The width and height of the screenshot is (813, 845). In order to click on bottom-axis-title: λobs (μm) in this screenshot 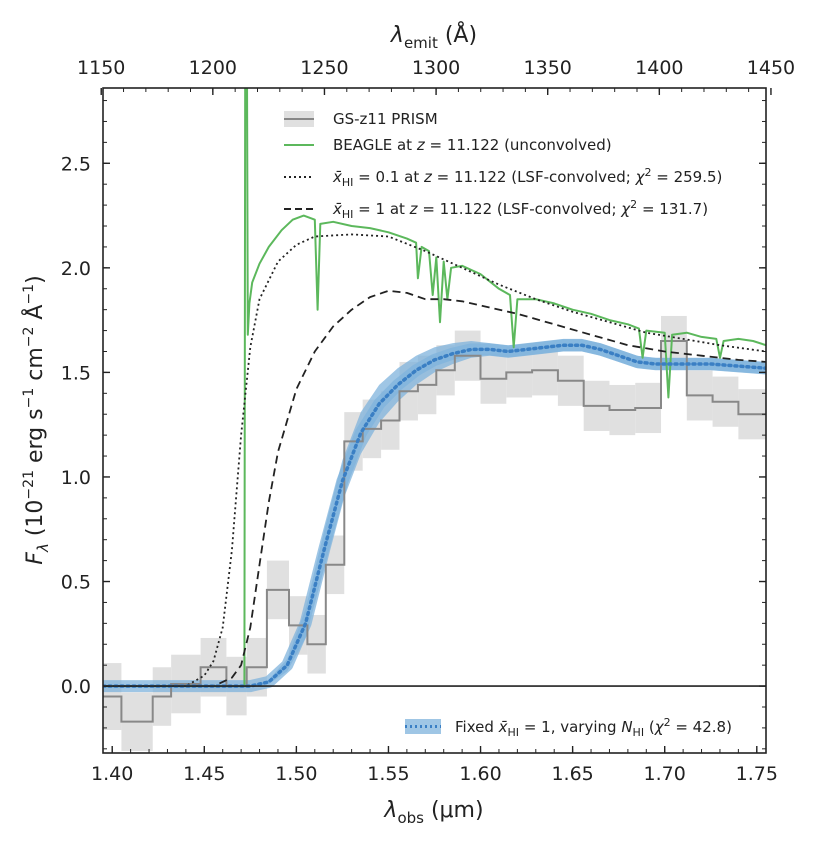, I will do `click(433, 812)`.